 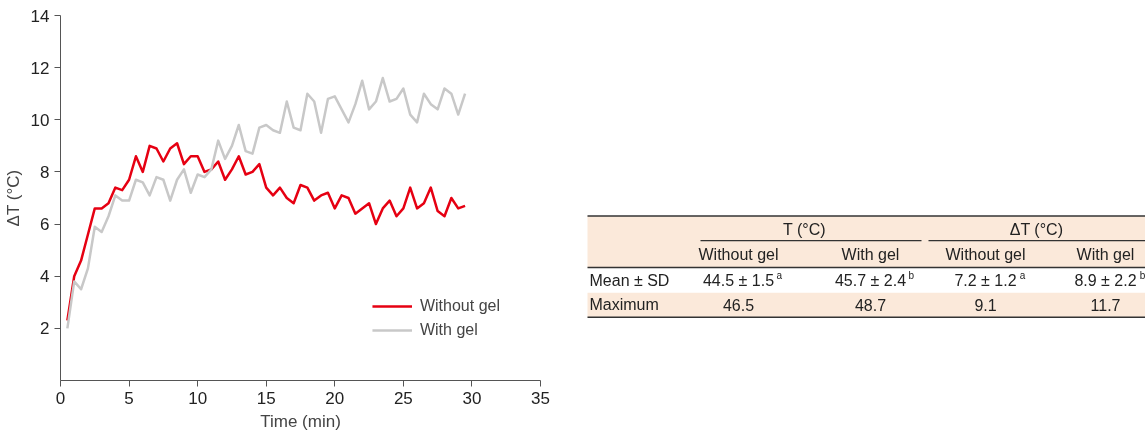 I want to click on legend-label: With gel, so click(x=448, y=330).